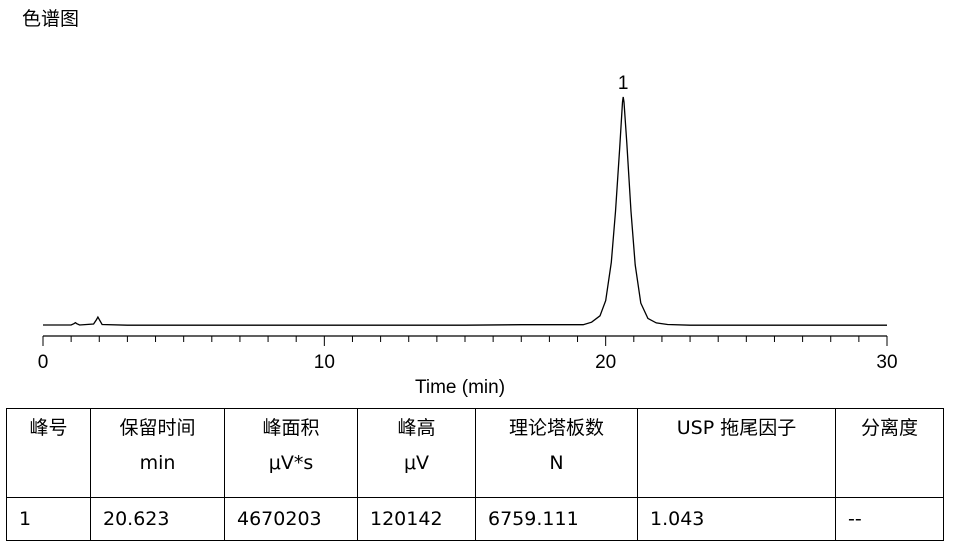  I want to click on peak-labels: 1, so click(623, 83).